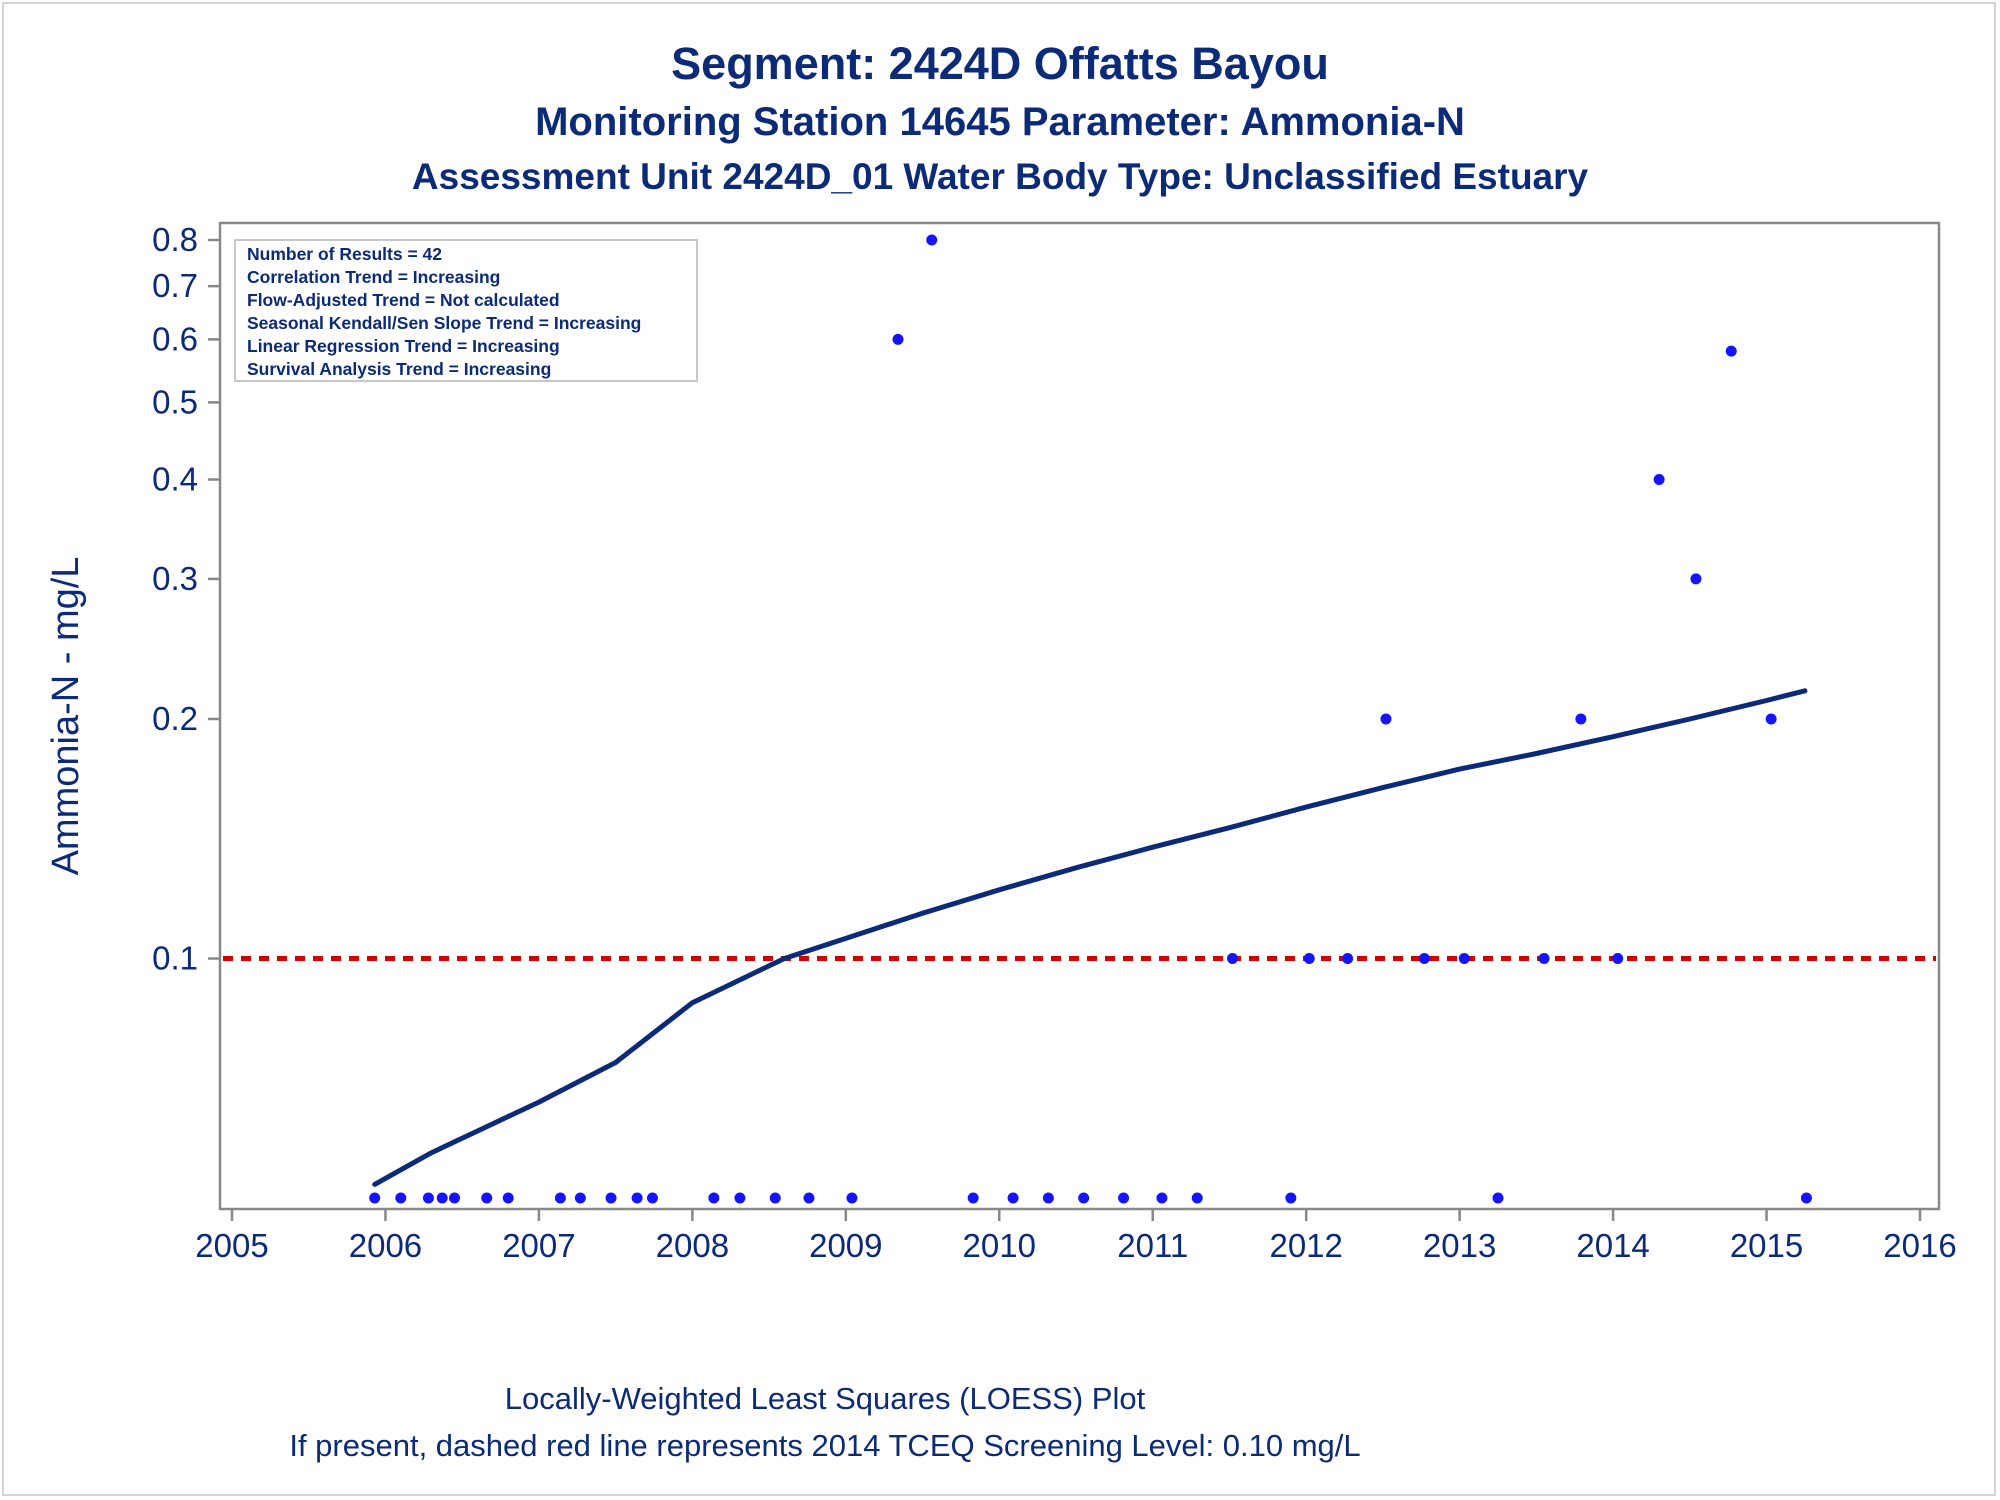 The width and height of the screenshot is (2000, 1500). I want to click on x-tick-label: 2010, so click(999, 1245).